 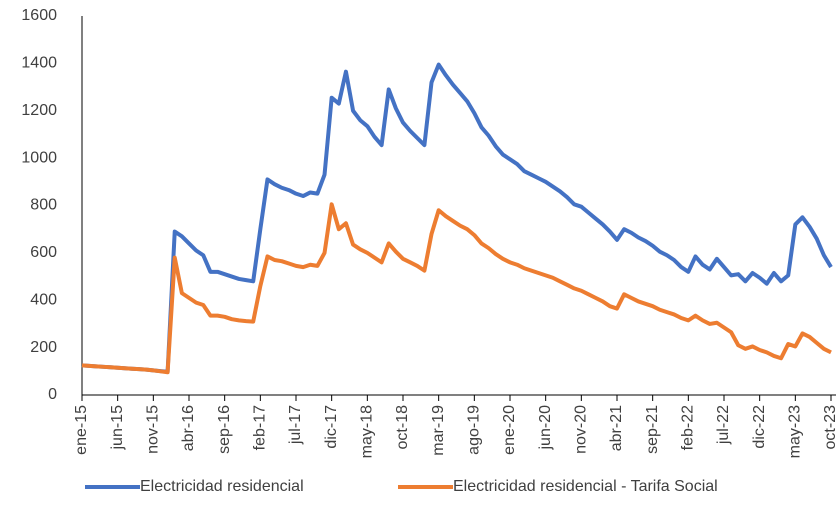 What do you see at coordinates (367, 431) in the screenshot?
I see `x-tick-label: may-18` at bounding box center [367, 431].